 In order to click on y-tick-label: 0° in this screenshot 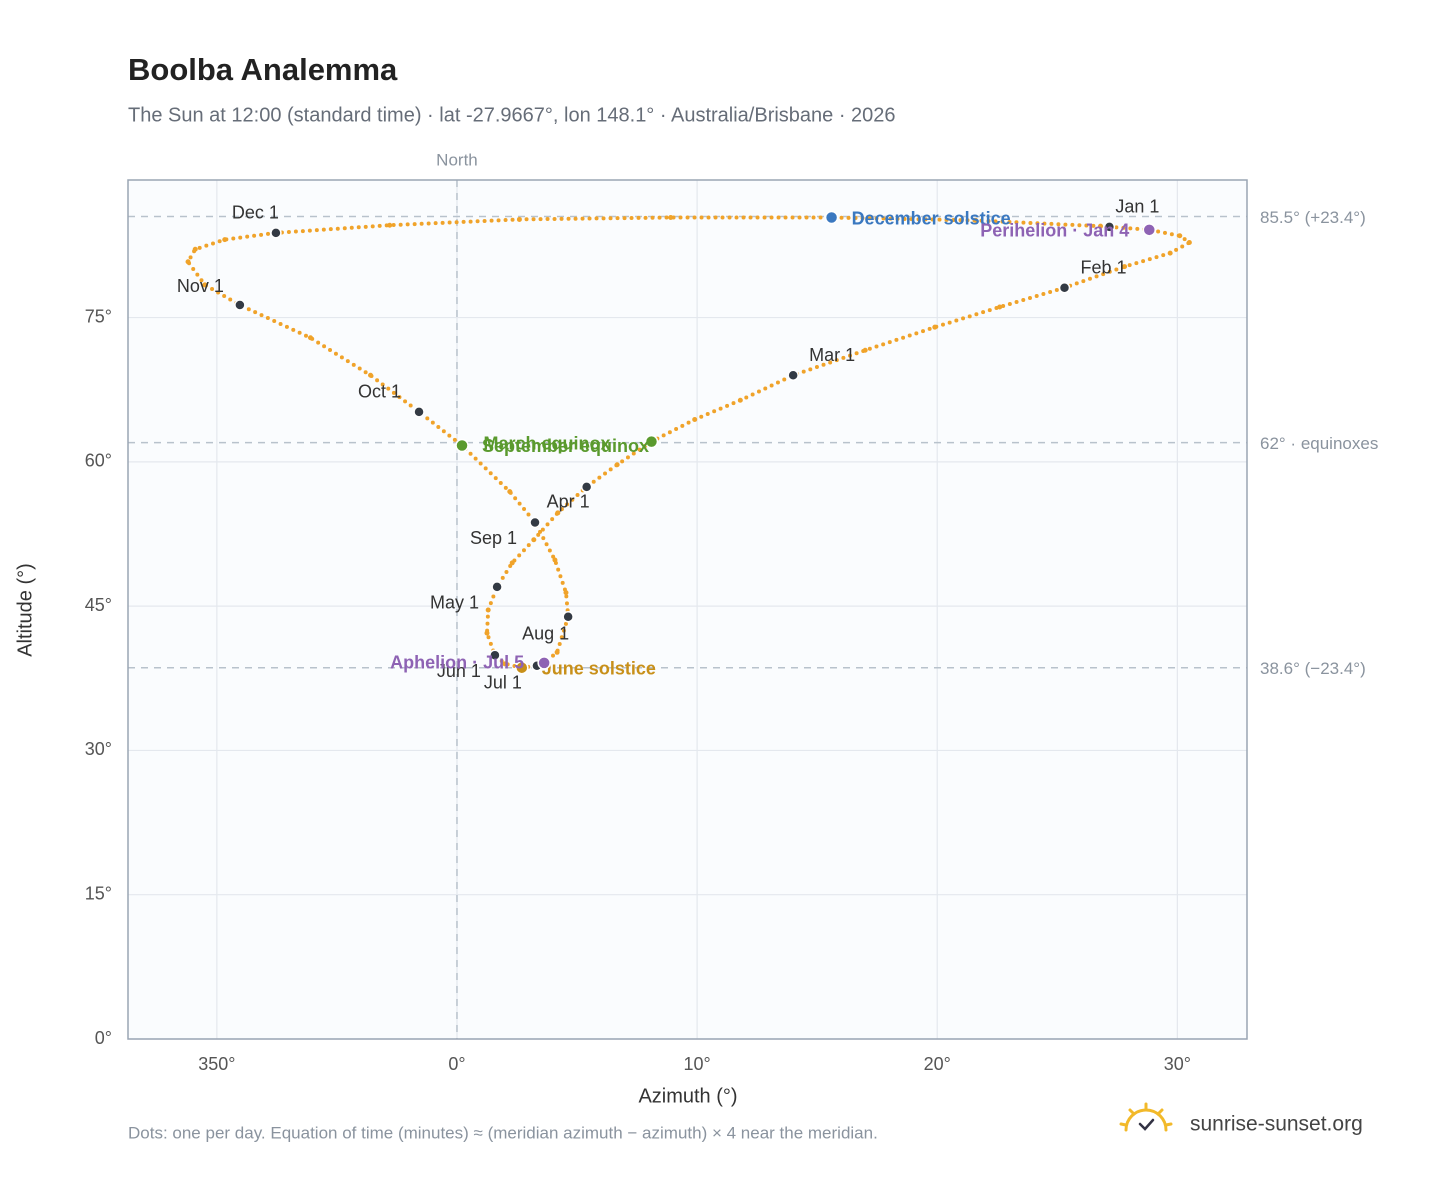, I will do `click(103, 1038)`.